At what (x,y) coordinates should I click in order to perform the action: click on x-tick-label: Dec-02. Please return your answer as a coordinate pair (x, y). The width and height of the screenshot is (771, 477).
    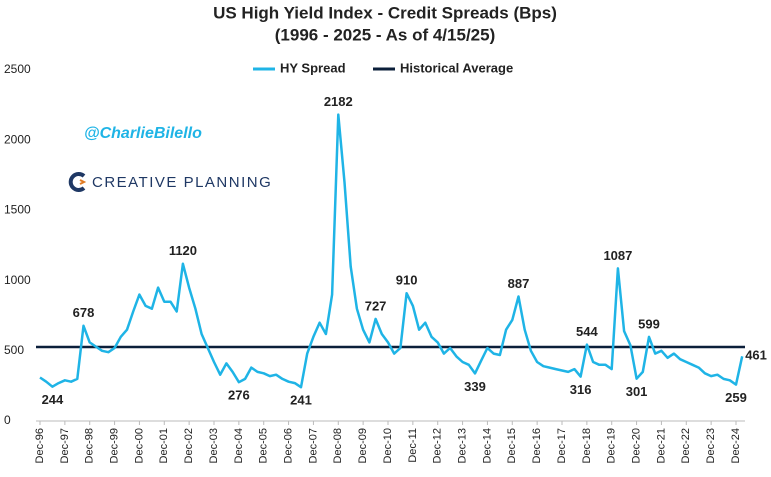
    Looking at the image, I should click on (189, 445).